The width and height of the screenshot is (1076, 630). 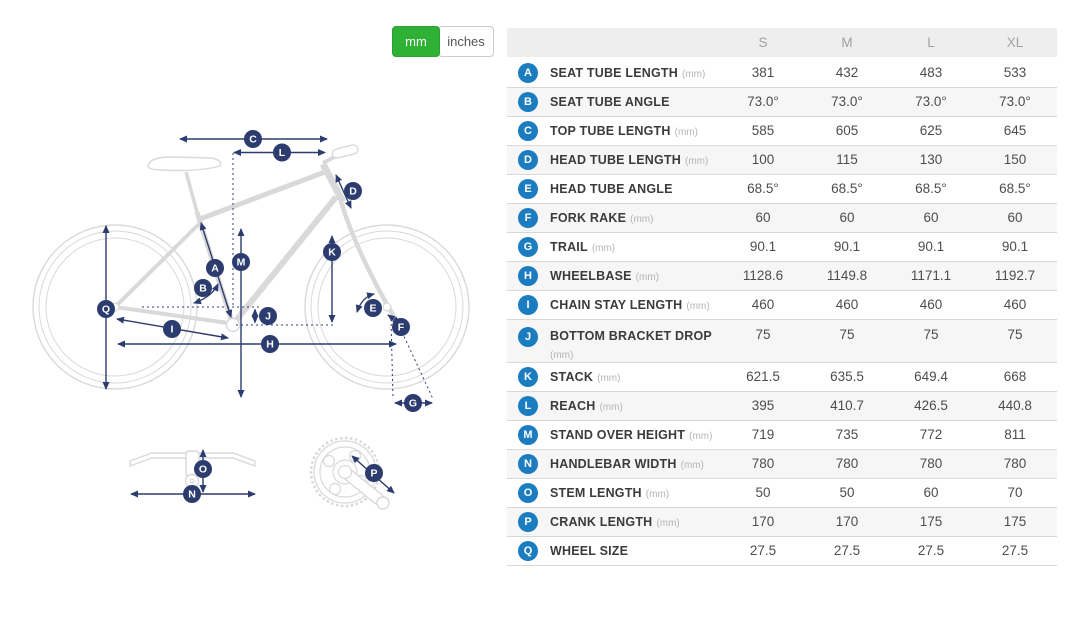 What do you see at coordinates (763, 246) in the screenshot?
I see `value-cell: 90.1` at bounding box center [763, 246].